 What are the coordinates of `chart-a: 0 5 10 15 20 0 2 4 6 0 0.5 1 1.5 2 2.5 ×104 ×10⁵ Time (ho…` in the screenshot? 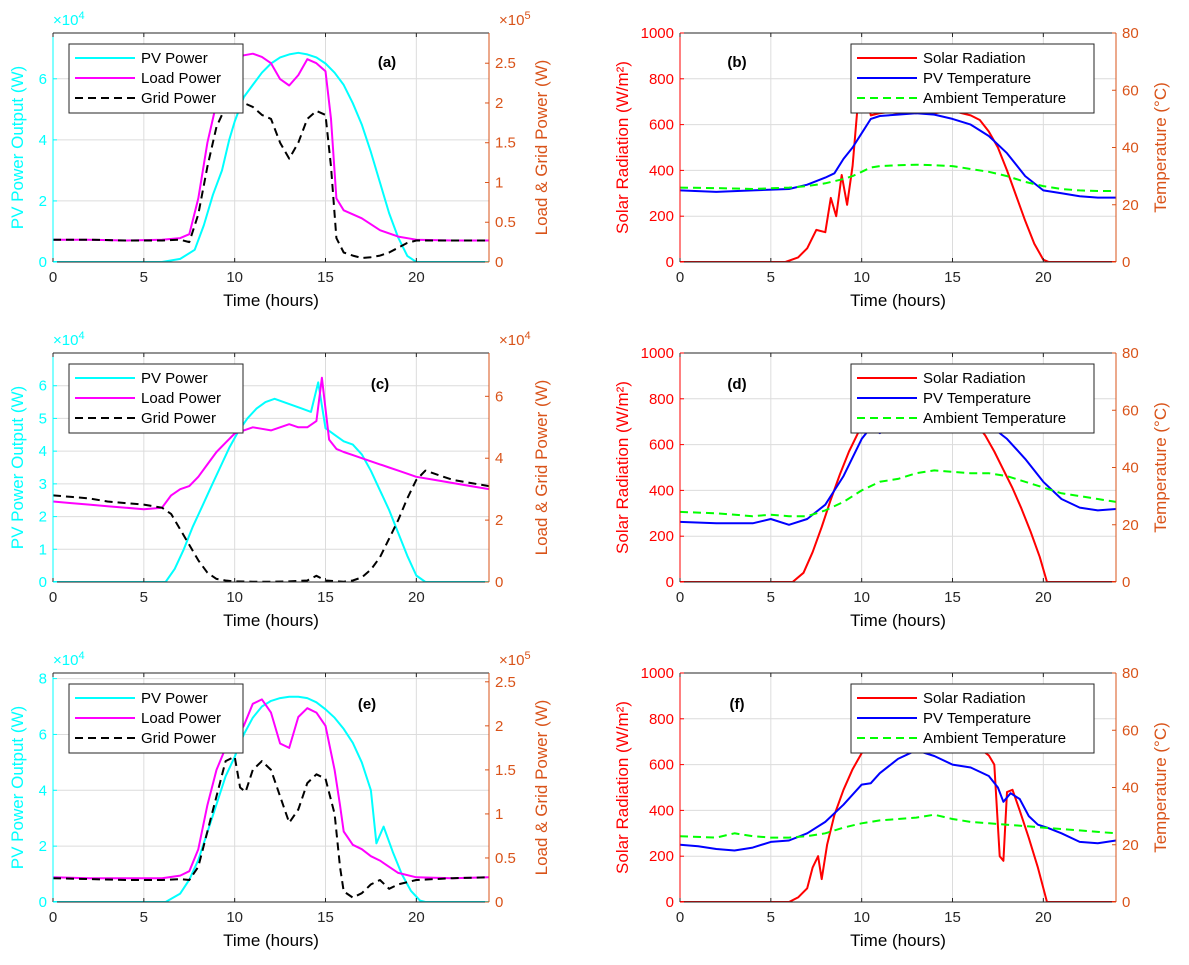 It's located at (279, 160).